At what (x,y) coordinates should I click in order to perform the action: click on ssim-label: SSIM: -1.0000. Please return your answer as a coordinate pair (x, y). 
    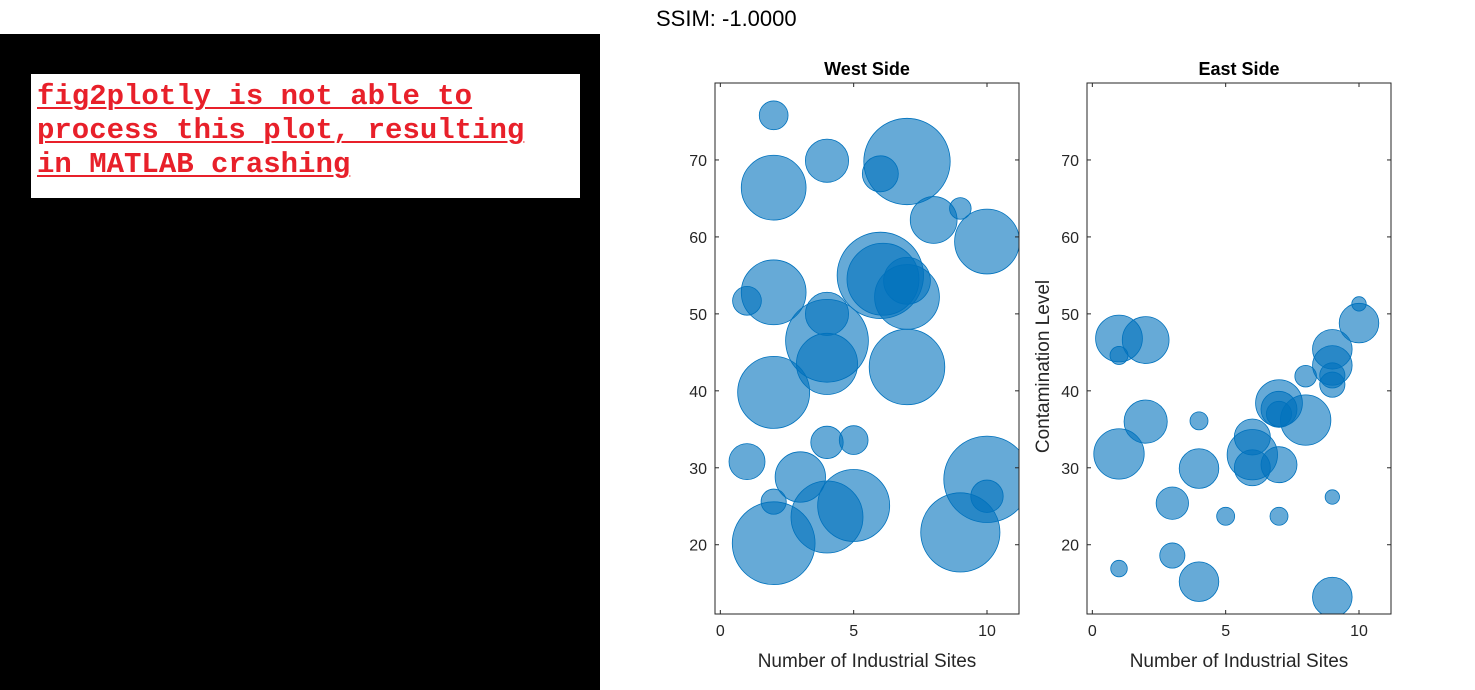
    Looking at the image, I should click on (726, 18).